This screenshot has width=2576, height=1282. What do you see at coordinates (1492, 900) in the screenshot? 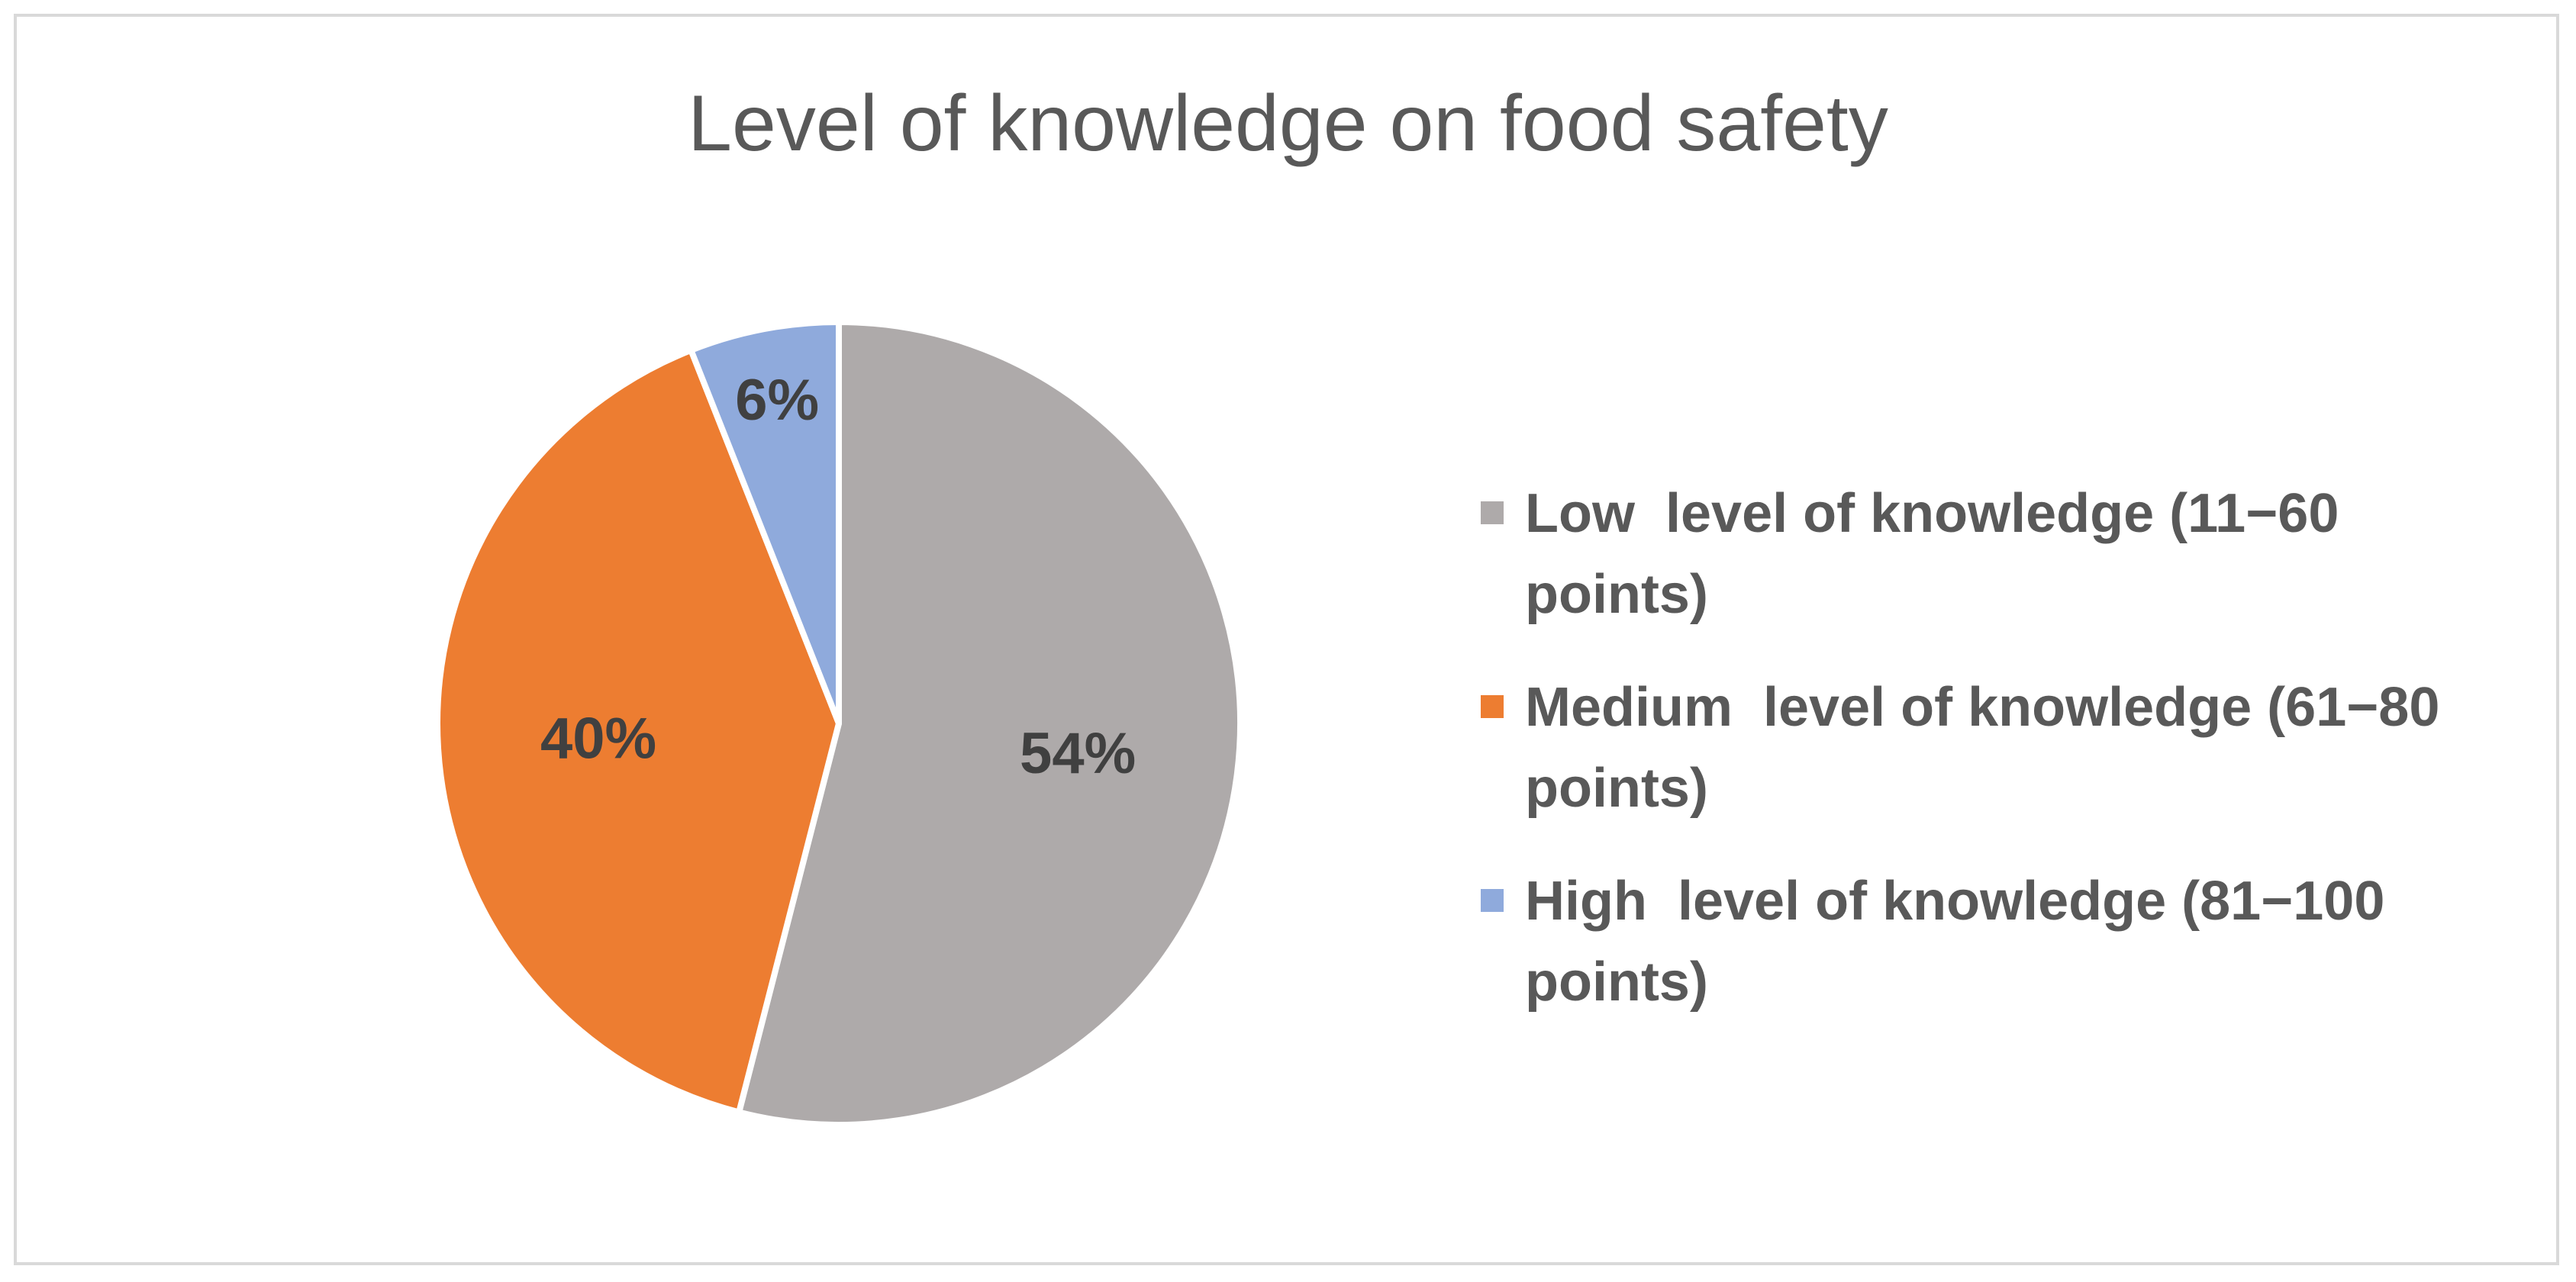
I see `legend-swatch-high` at bounding box center [1492, 900].